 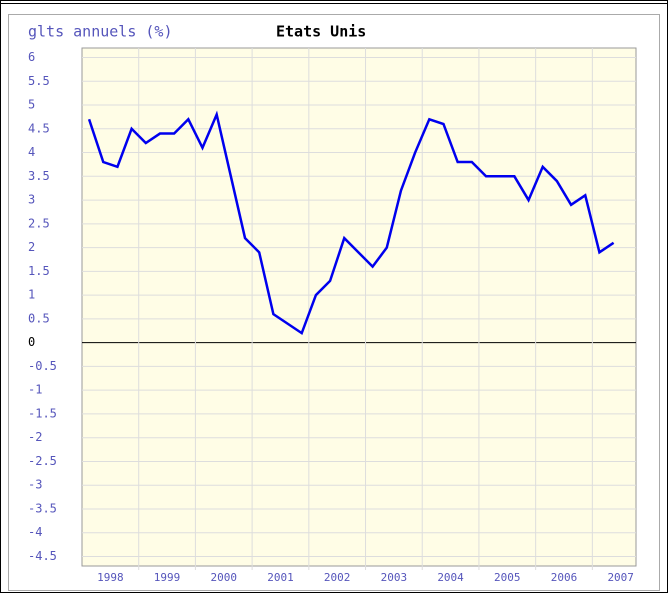 What do you see at coordinates (110, 577) in the screenshot?
I see `x-tick-label: 1998` at bounding box center [110, 577].